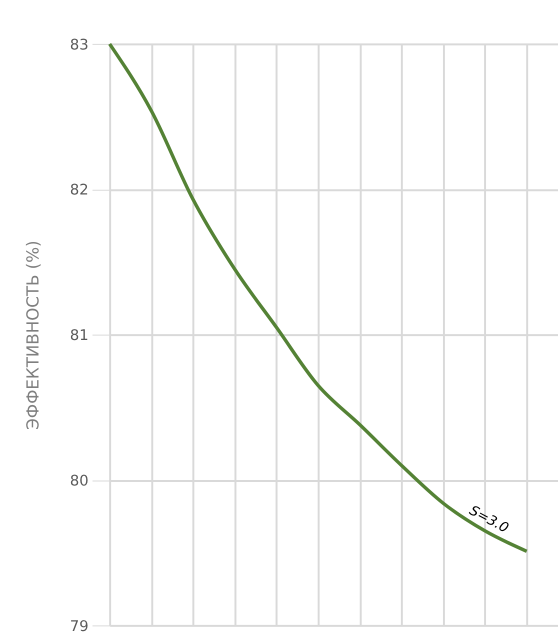  I want to click on y-tick-label: 79, so click(79, 626).